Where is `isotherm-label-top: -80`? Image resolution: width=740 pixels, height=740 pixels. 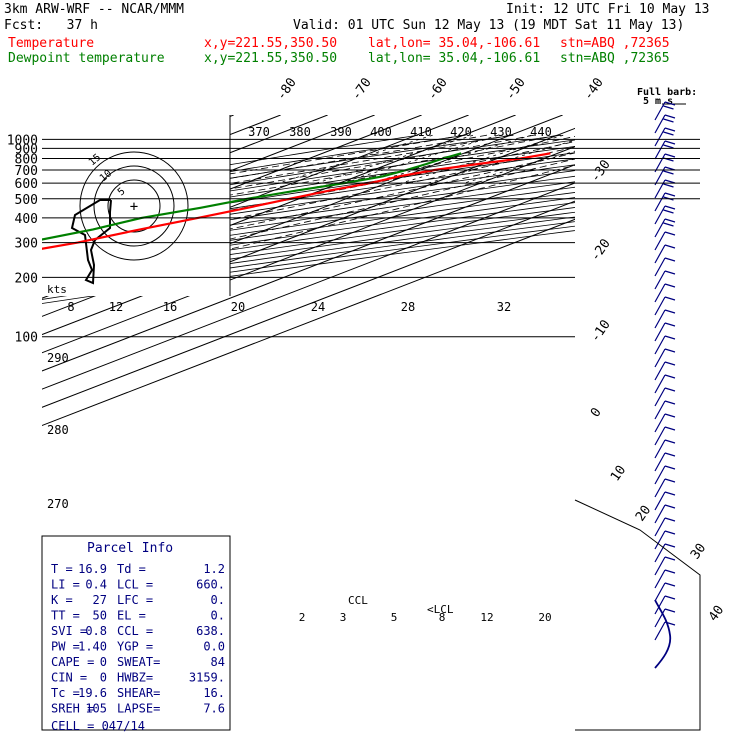 isotherm-label-top: -80 is located at coordinates (287, 89).